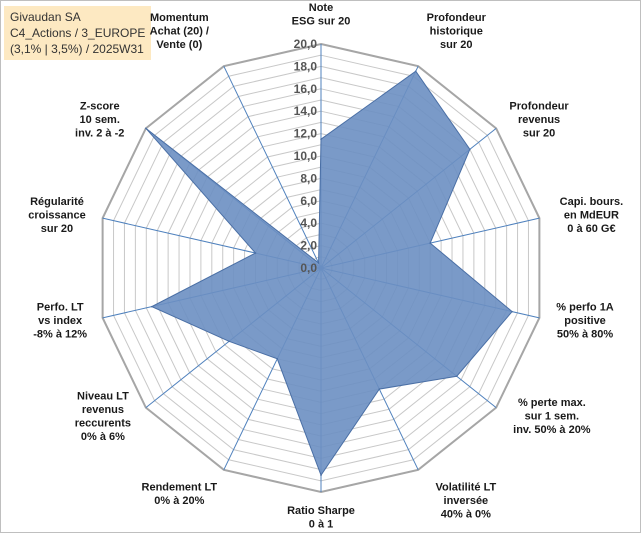  What do you see at coordinates (321, 8) in the screenshot?
I see `axis-label-line: Note` at bounding box center [321, 8].